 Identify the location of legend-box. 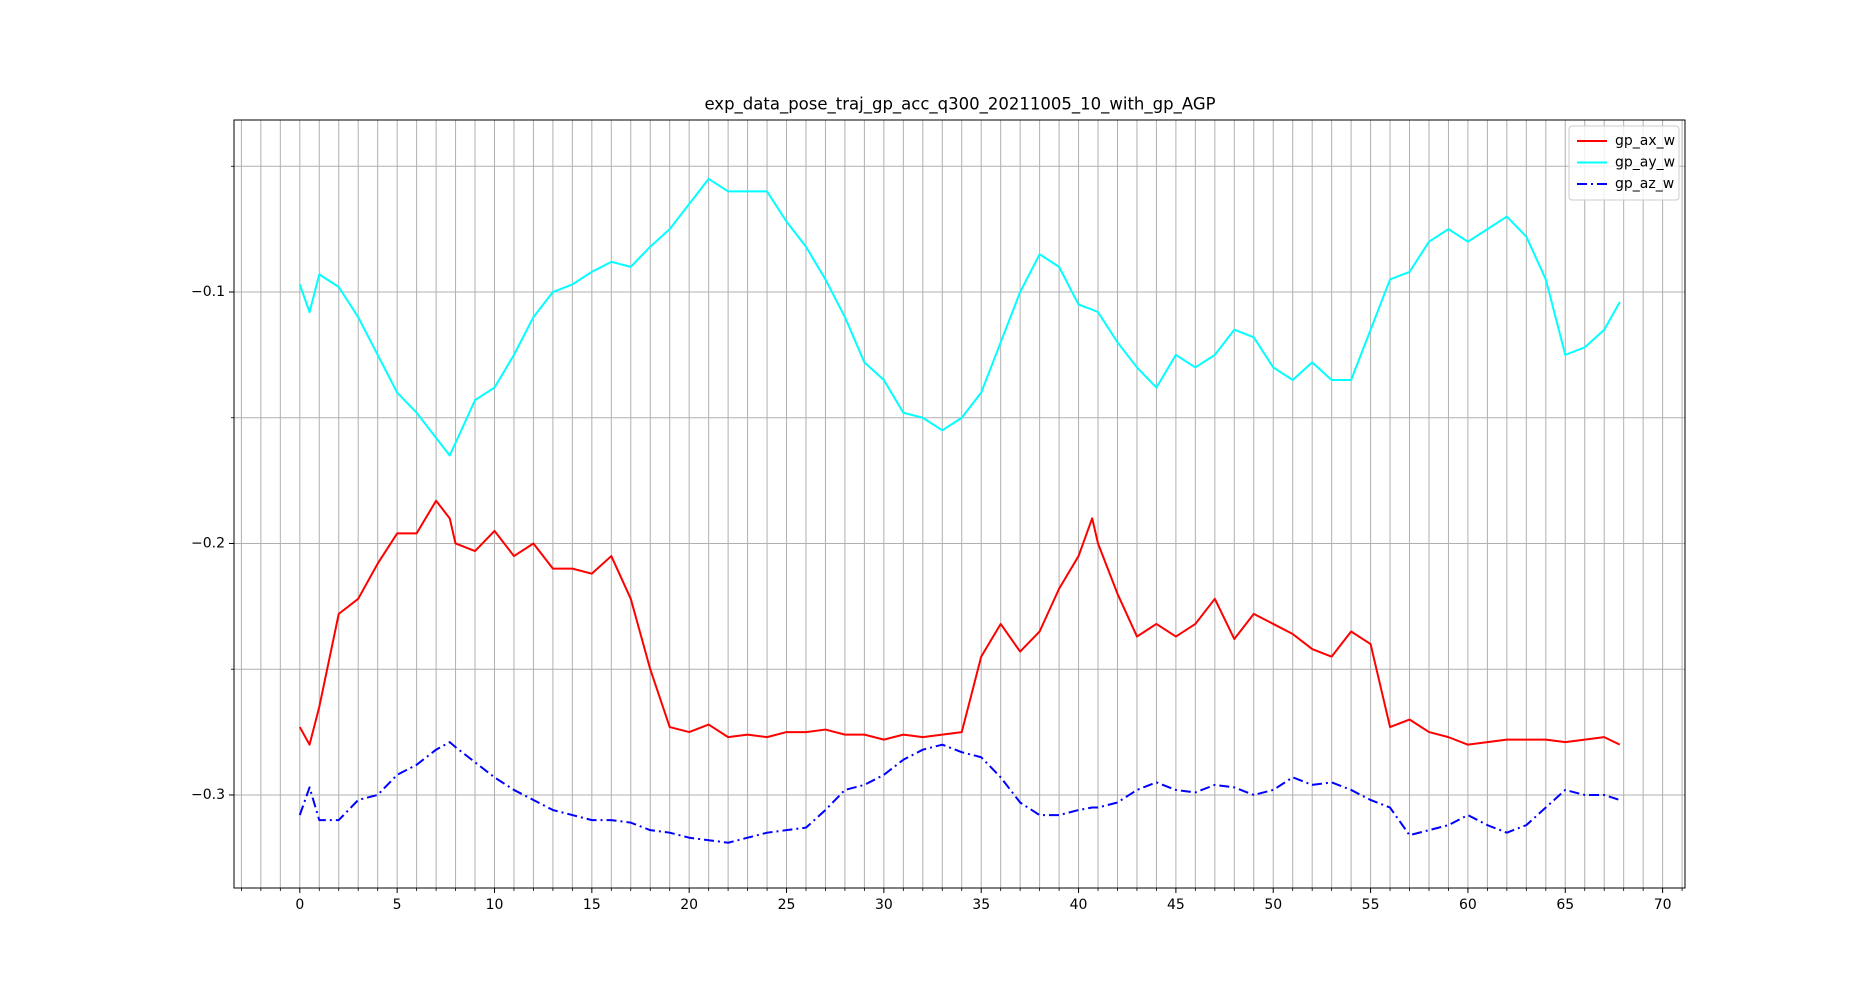
(1624, 163).